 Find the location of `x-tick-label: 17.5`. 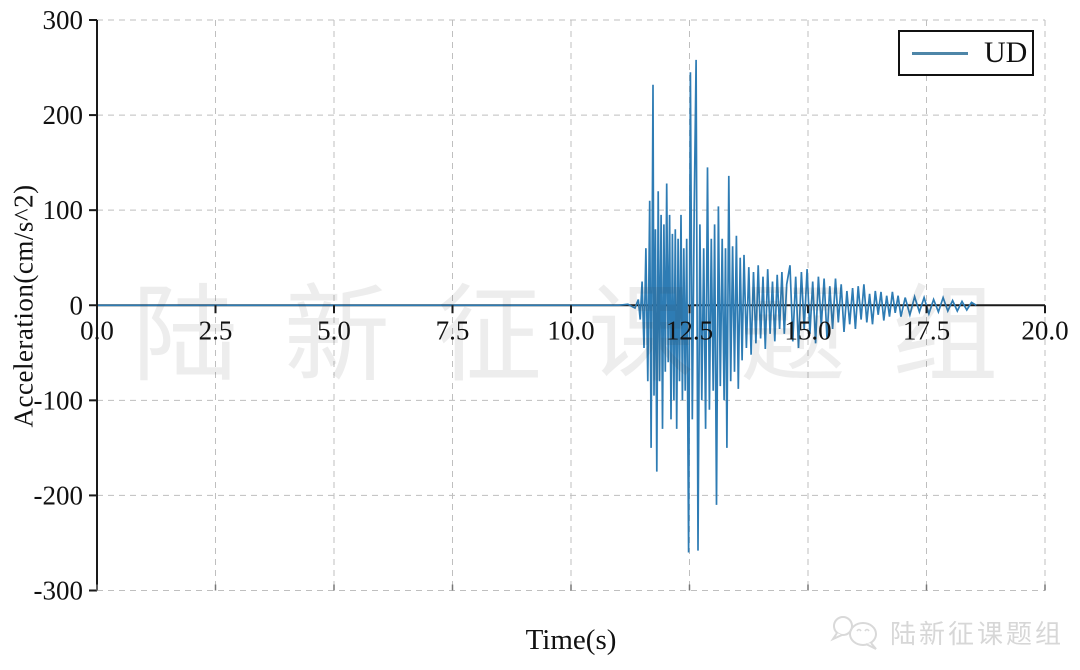

x-tick-label: 17.5 is located at coordinates (926, 330).